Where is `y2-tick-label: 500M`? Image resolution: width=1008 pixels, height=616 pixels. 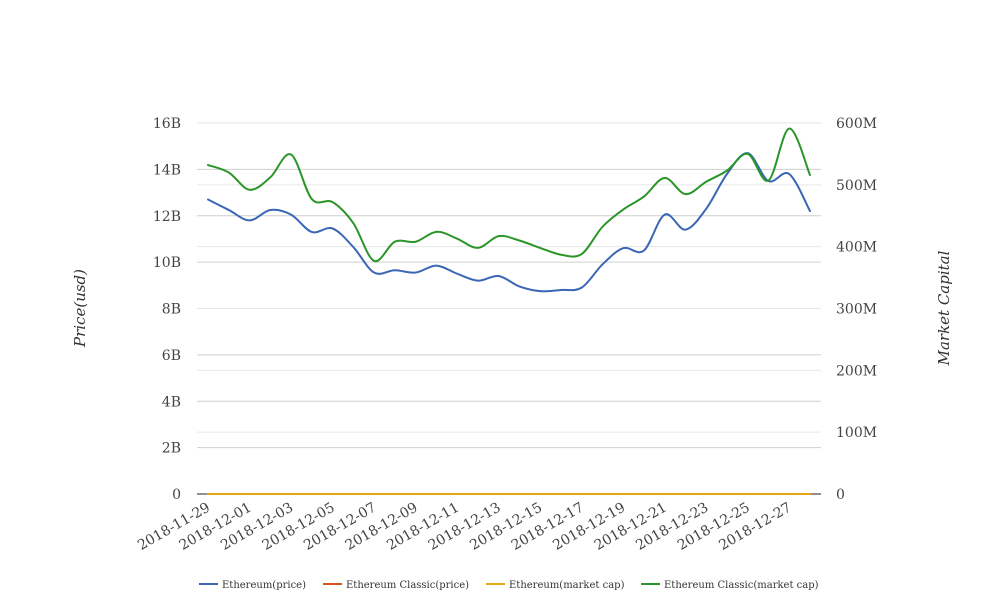 y2-tick-label: 500M is located at coordinates (856, 186).